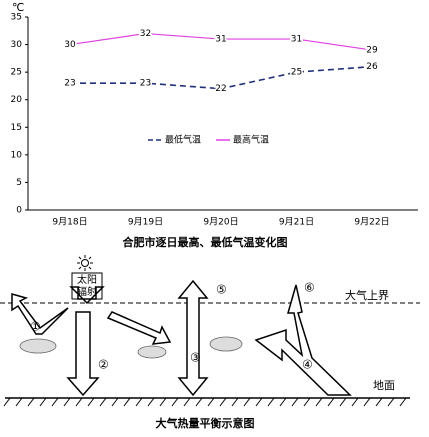  I want to click on sun-label: 辐射, so click(87, 291).